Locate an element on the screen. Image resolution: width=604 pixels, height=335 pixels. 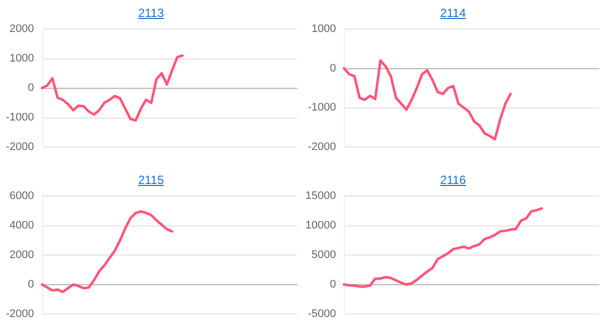
chart-title: 2115 is located at coordinates (151, 180).